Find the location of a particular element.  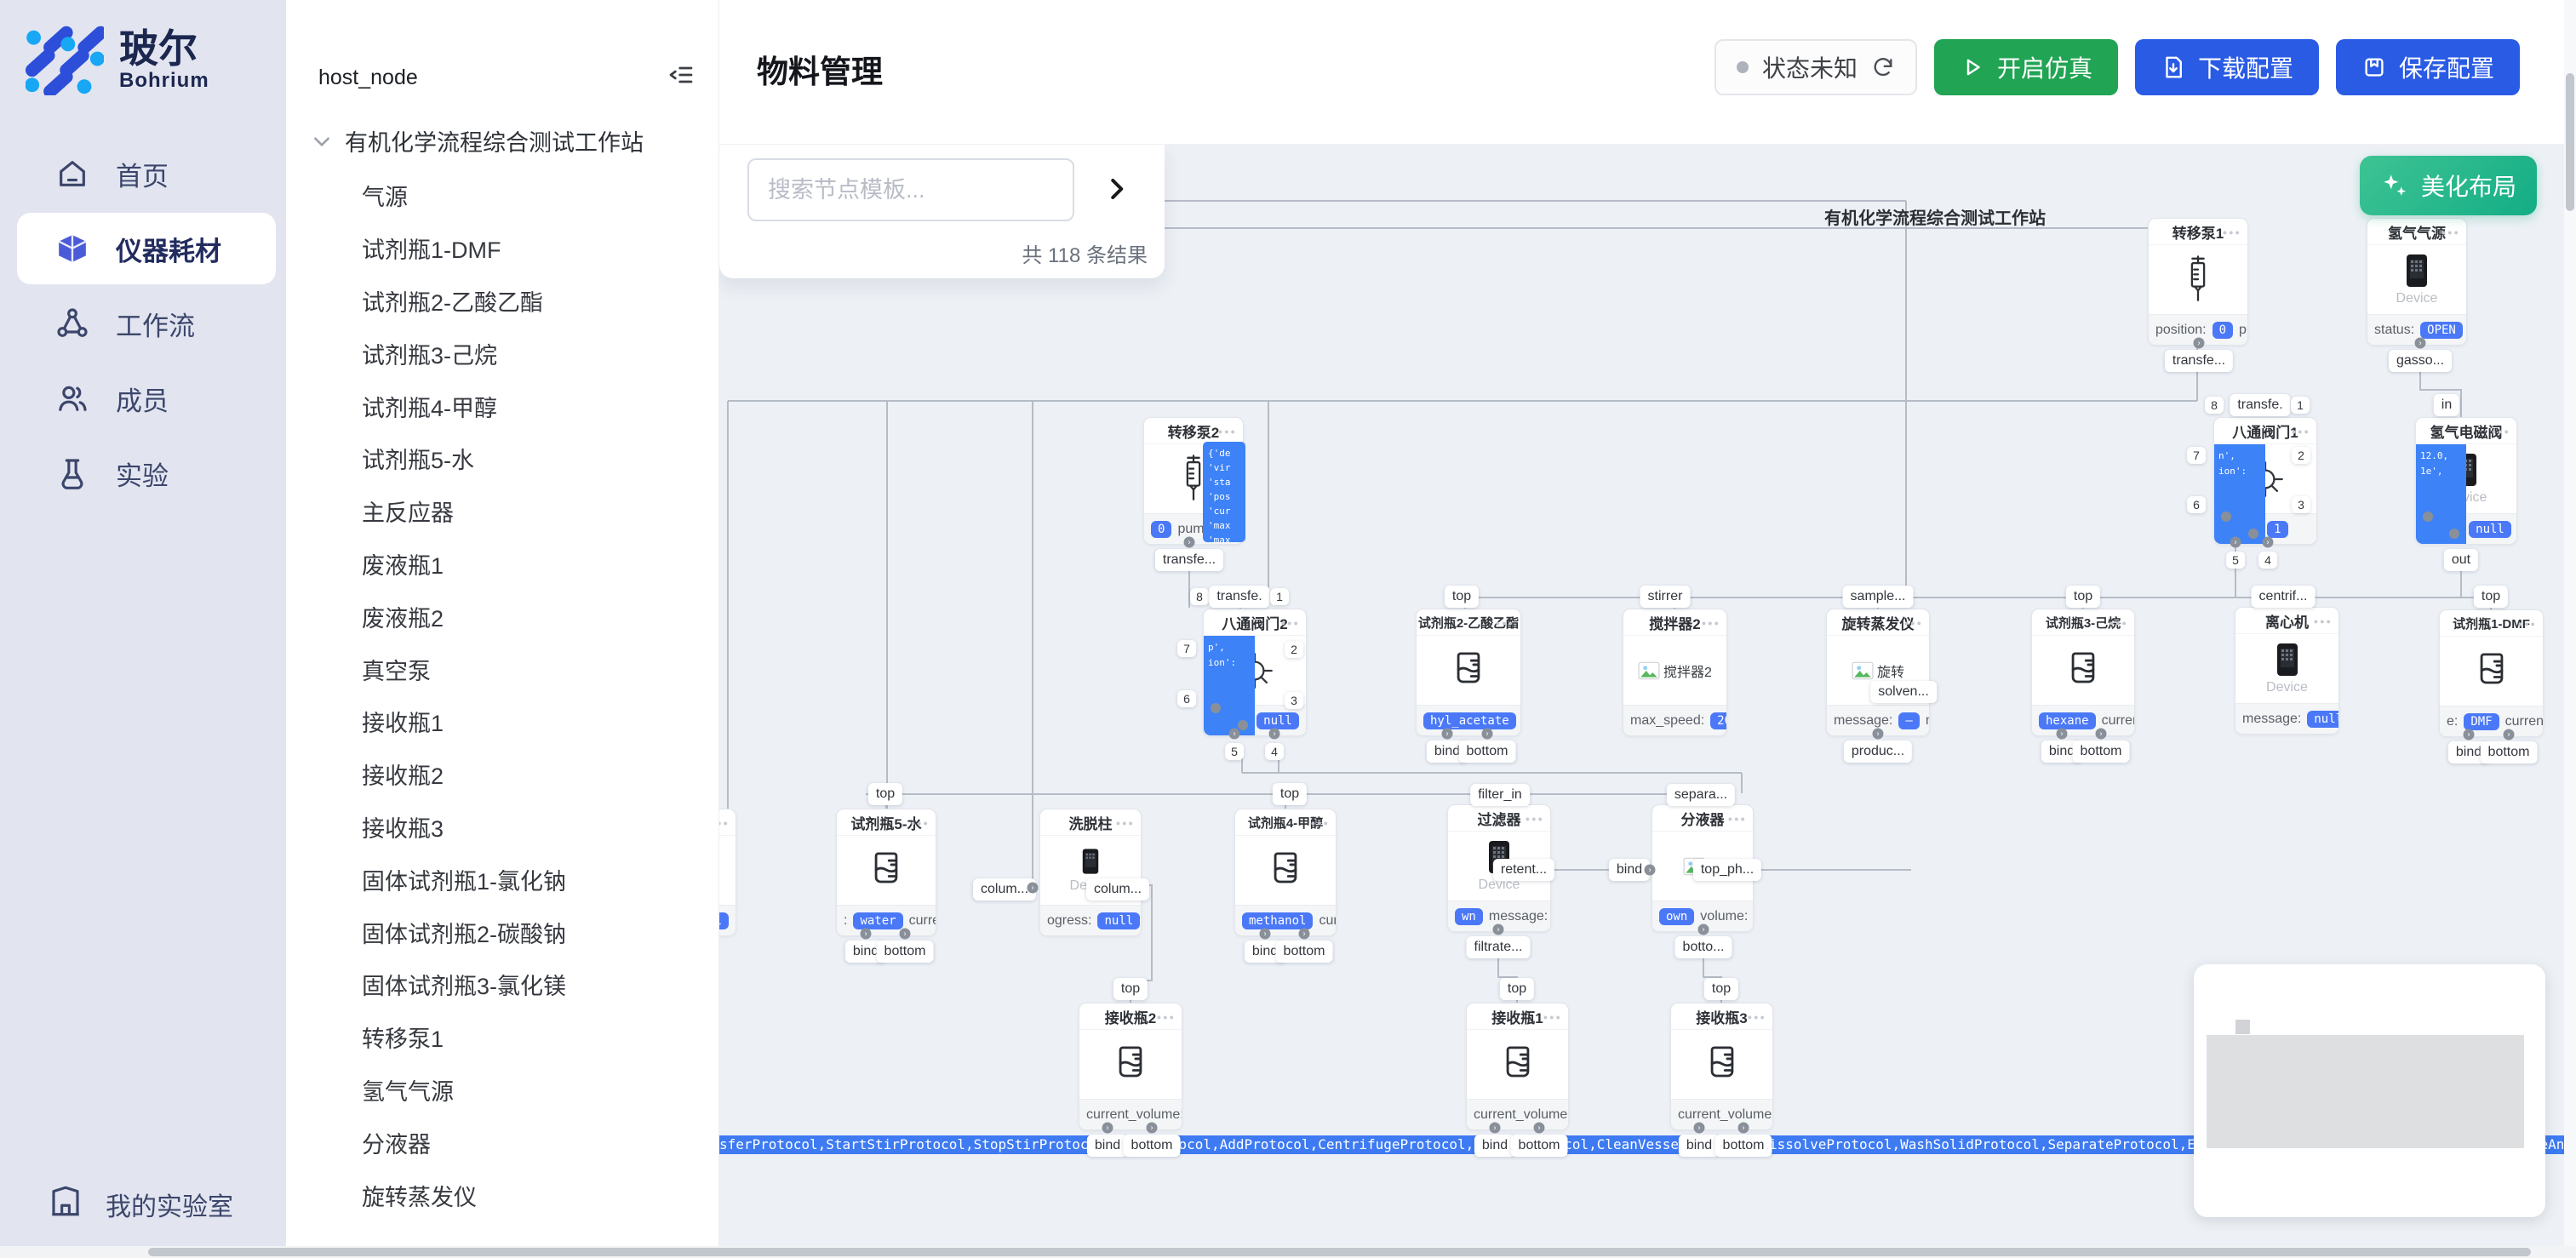

tree-item: 试剂瓶2-乙酸乙酯 is located at coordinates (453, 302).